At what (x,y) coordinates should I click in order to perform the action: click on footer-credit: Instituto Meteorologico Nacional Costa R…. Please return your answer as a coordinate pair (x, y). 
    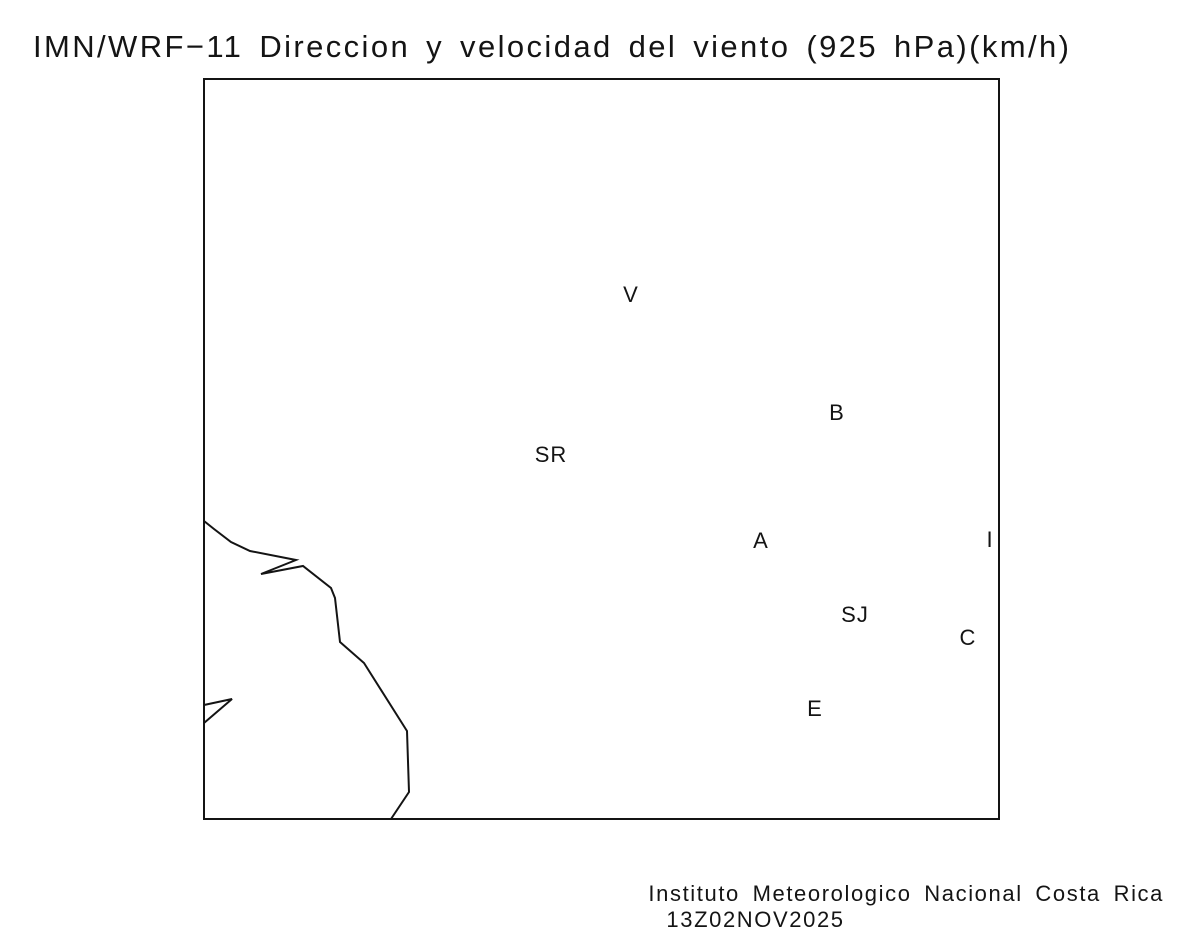
    Looking at the image, I should click on (906, 893).